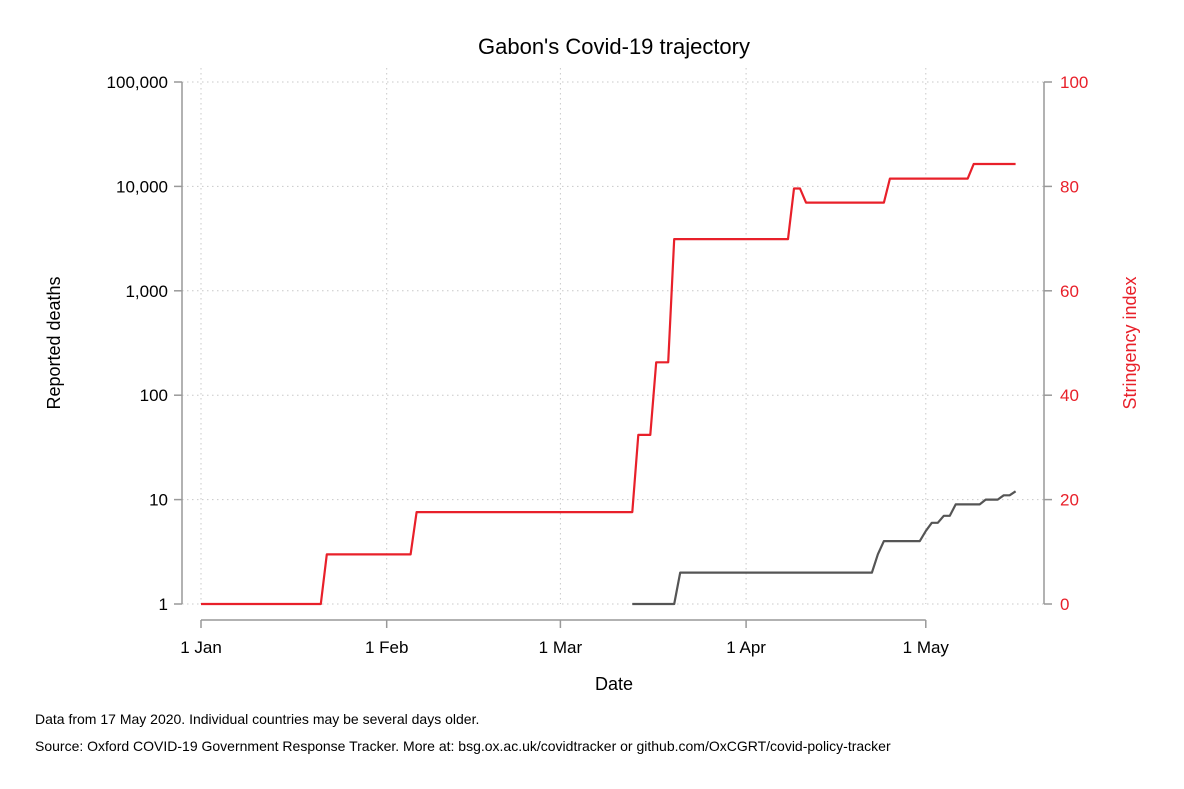 This screenshot has height=789, width=1184. I want to click on right-tick-label: 0, so click(1064, 604).